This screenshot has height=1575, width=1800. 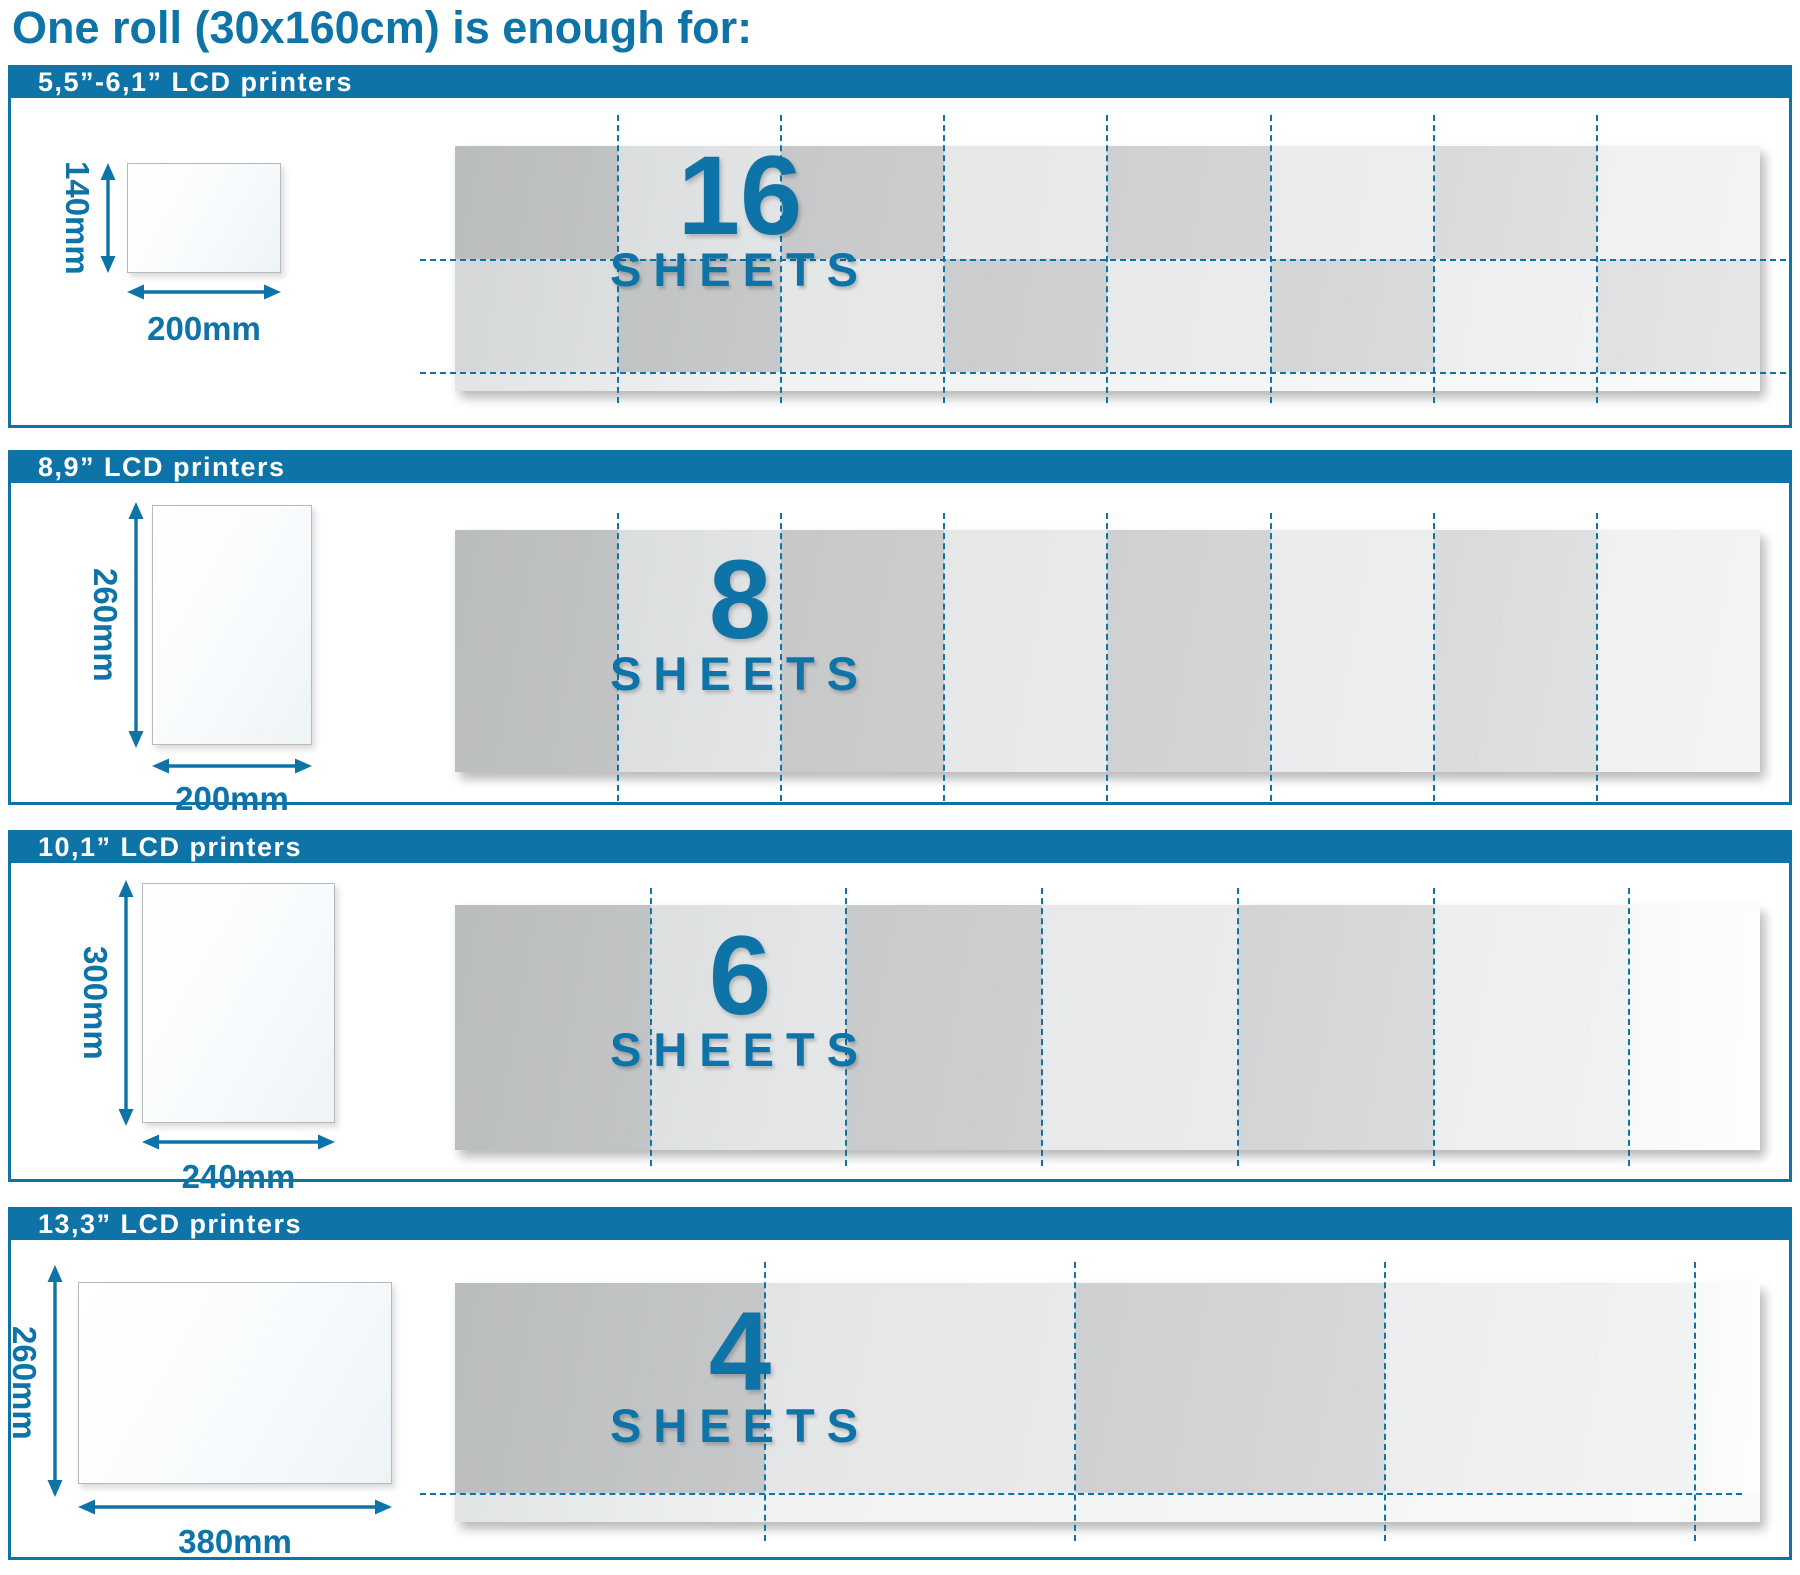 What do you see at coordinates (740, 599) in the screenshot?
I see `sheet-count: 8` at bounding box center [740, 599].